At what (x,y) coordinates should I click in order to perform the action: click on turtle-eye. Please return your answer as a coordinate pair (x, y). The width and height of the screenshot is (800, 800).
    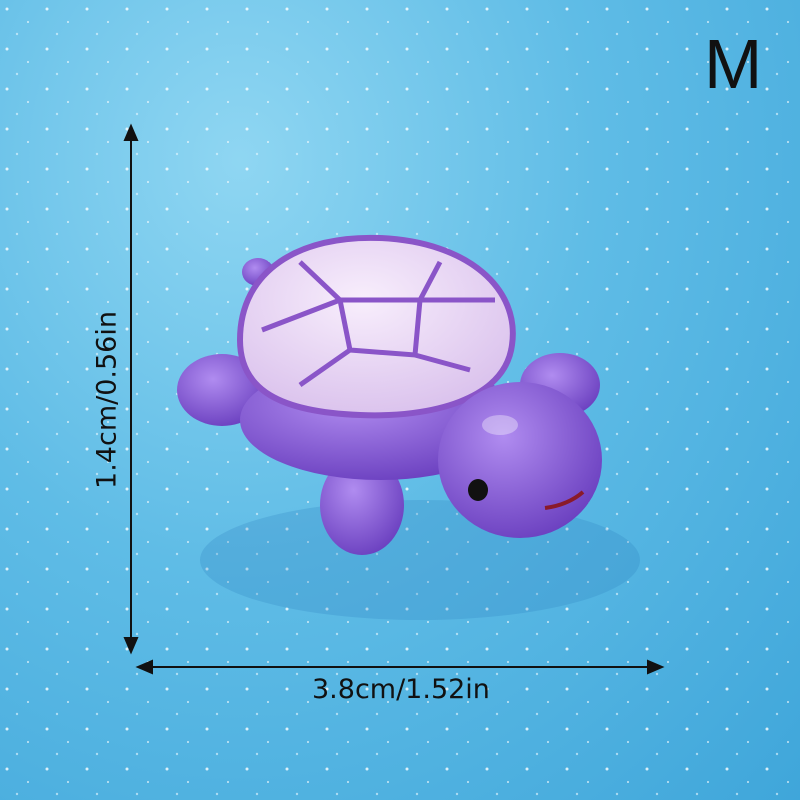
    Looking at the image, I should click on (478, 490).